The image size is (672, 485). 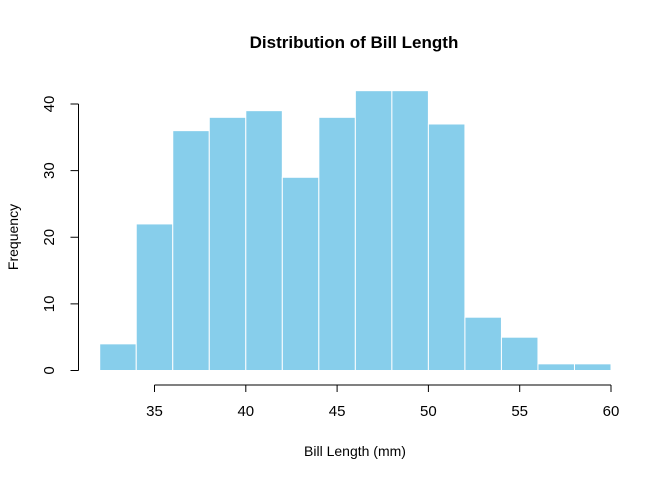 What do you see at coordinates (49, 370) in the screenshot?
I see `y-tick-label: 0` at bounding box center [49, 370].